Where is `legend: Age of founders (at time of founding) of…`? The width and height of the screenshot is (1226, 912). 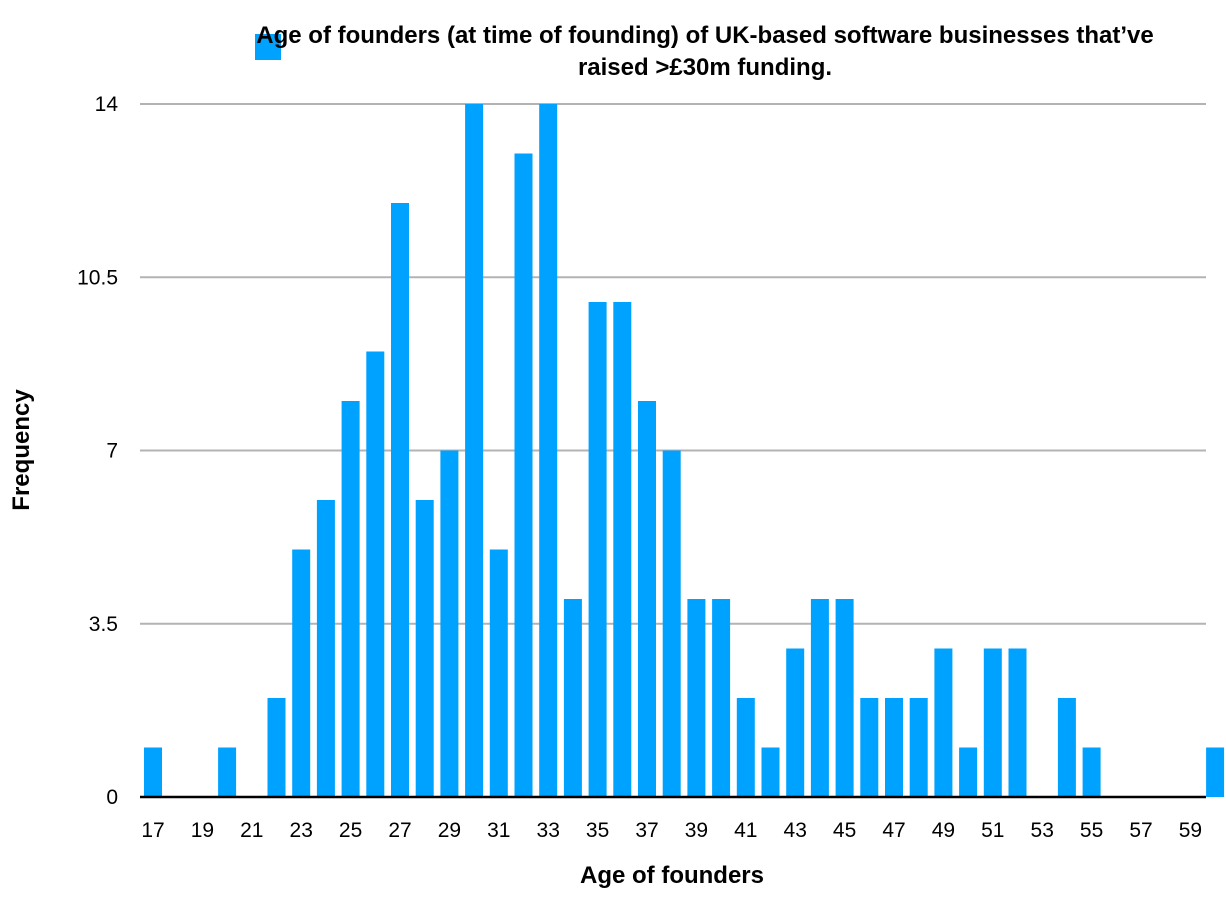
legend: Age of founders (at time of founding) of… is located at coordinates (705, 55).